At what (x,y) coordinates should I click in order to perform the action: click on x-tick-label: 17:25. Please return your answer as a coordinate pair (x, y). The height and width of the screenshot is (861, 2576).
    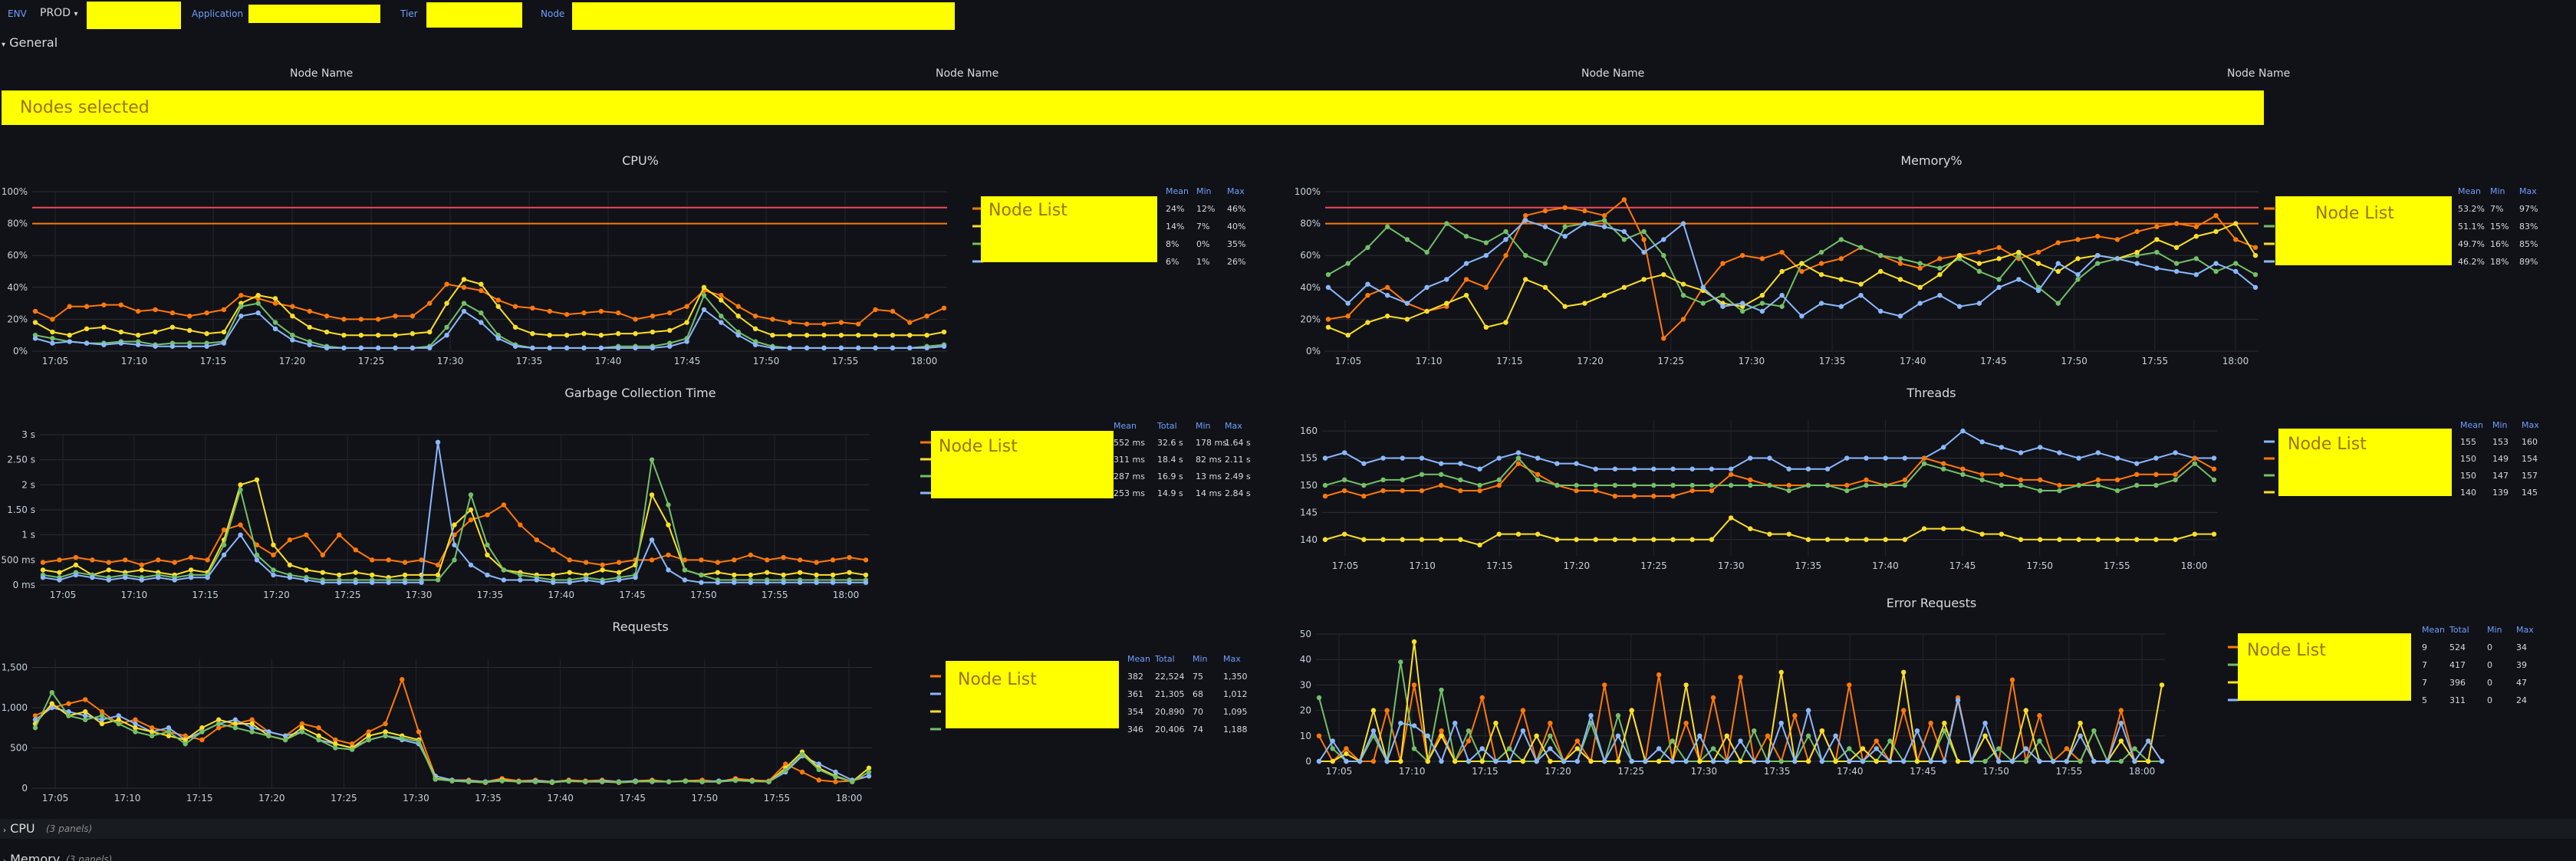
    Looking at the image, I should click on (1653, 565).